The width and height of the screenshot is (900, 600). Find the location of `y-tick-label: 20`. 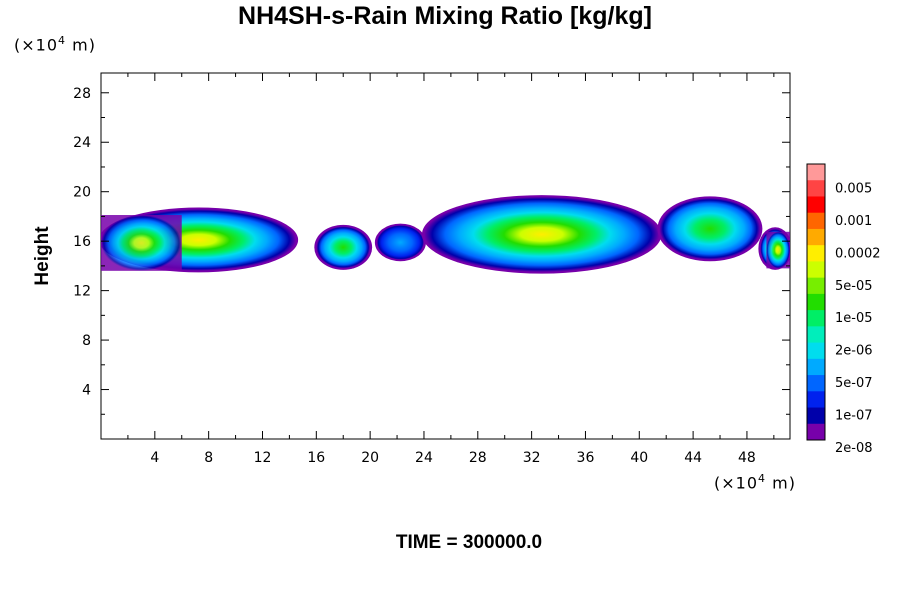

y-tick-label: 20 is located at coordinates (82, 193).